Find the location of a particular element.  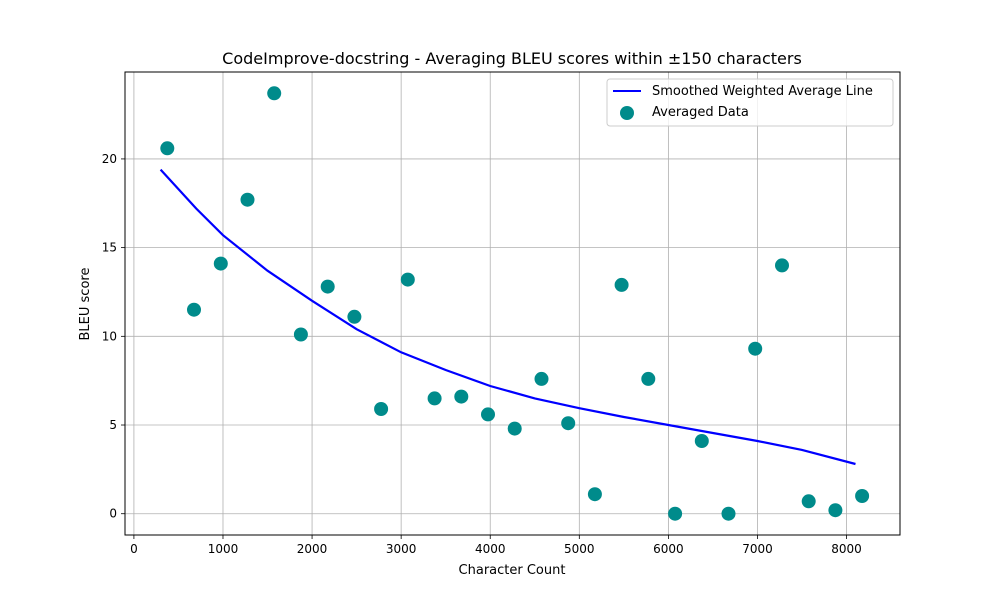

legend-box is located at coordinates (750, 102).